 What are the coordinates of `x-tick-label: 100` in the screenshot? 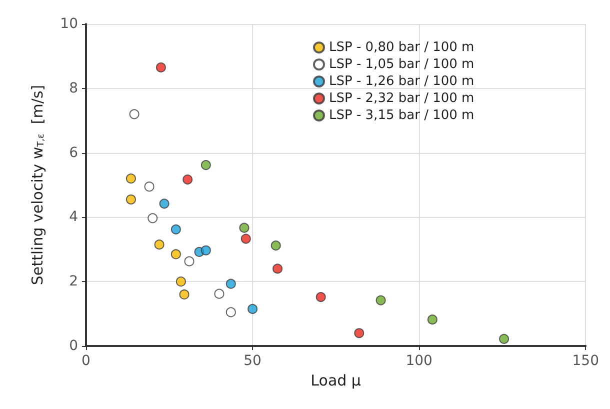 It's located at (419, 361).